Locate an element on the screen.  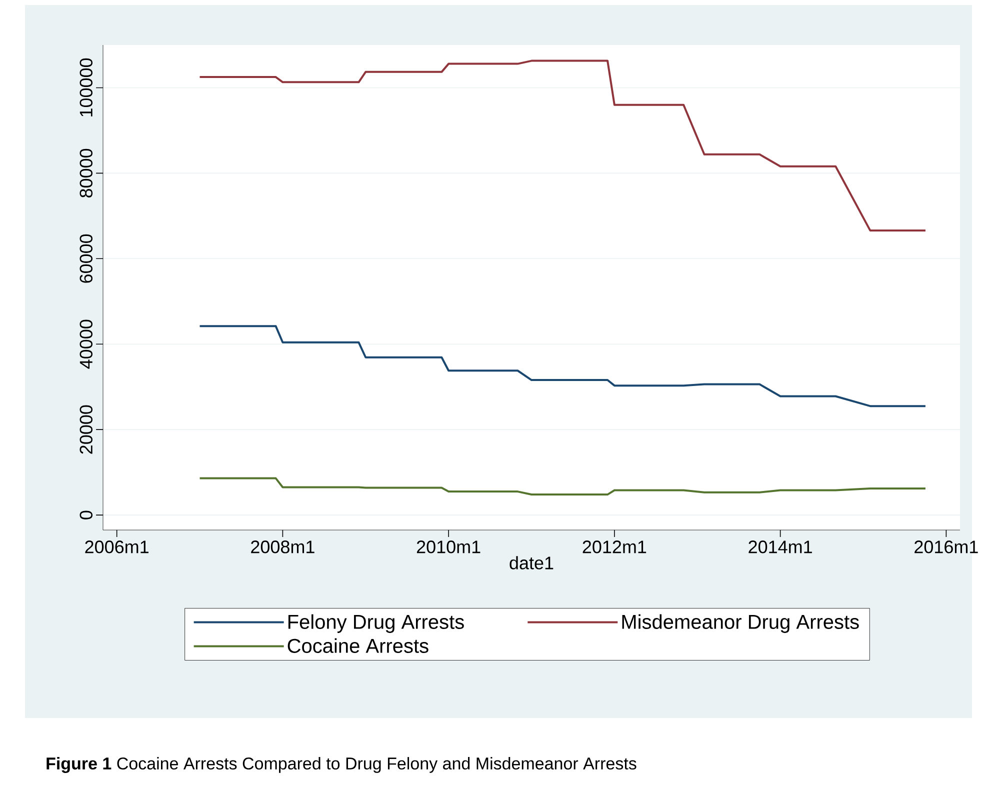
x-tick-label: 2012m1 is located at coordinates (614, 547).